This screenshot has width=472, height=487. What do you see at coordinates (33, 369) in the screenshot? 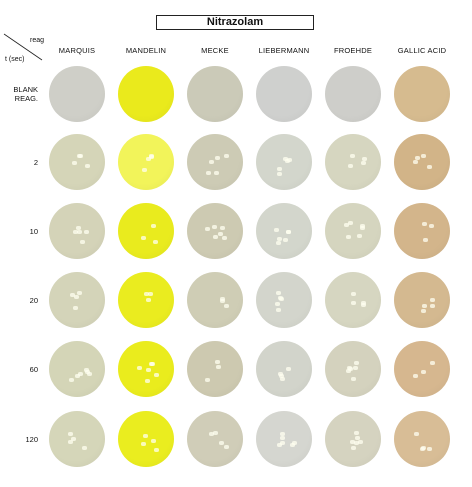
I see `row-label-line1: 60` at bounding box center [33, 369].